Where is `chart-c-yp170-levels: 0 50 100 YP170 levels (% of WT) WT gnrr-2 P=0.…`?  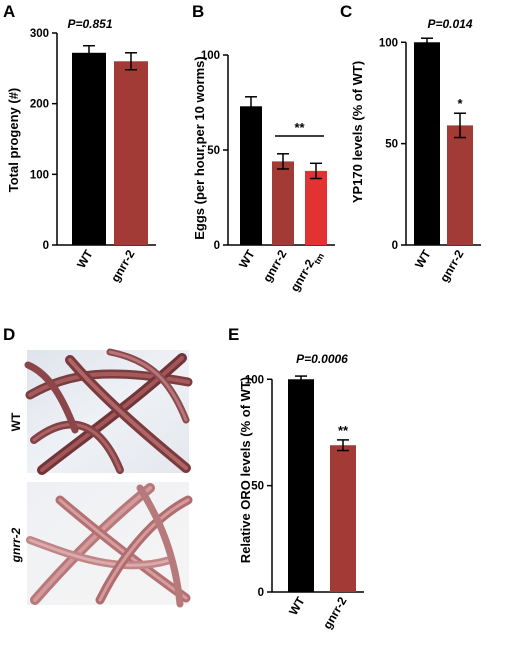 chart-c-yp170-levels: 0 50 100 YP170 levels (% of WT) WT gnrr-2 P=0.… is located at coordinates (415, 151).